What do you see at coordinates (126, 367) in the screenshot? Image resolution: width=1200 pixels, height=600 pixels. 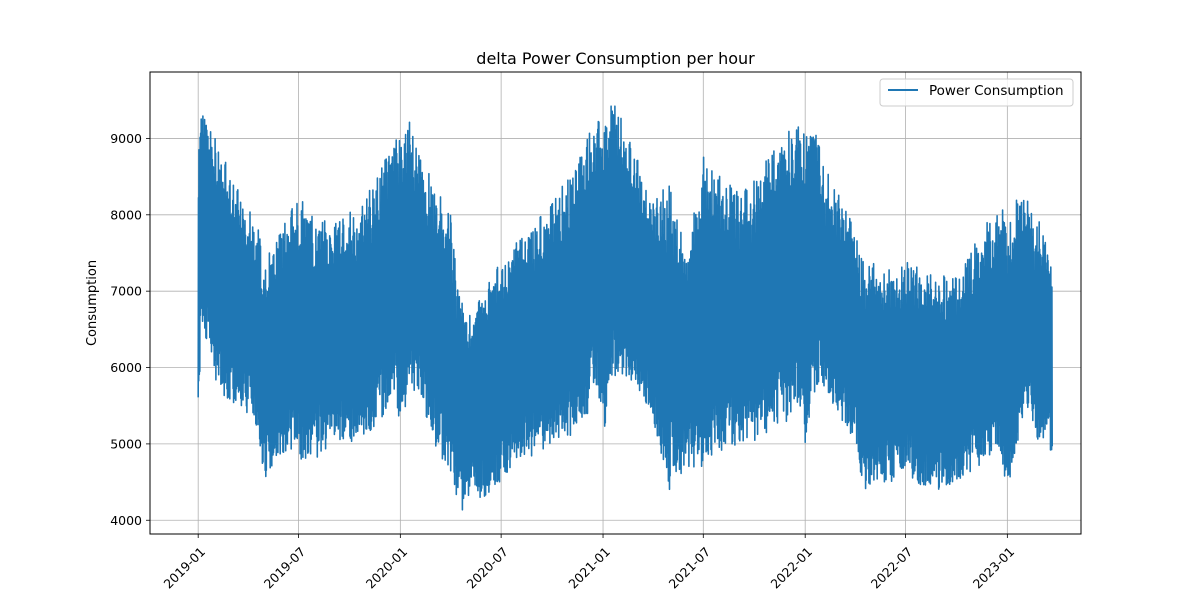 I see `y-tick-label: 6000` at bounding box center [126, 367].